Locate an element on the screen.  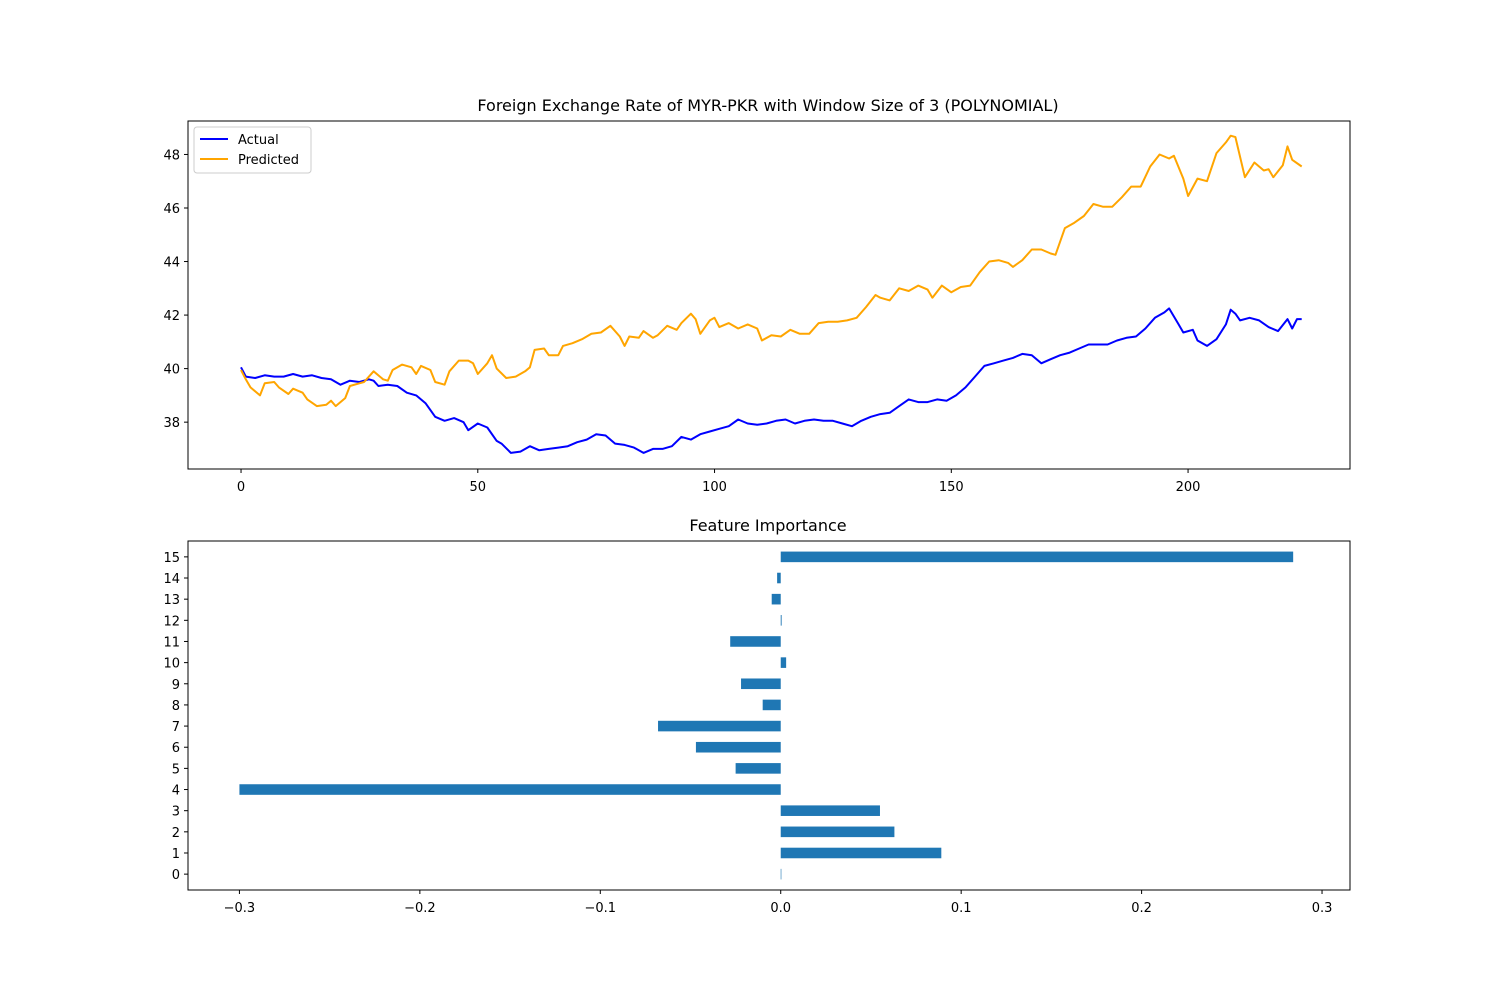
line-chart-x-axis: 0 50 100 150 200 is located at coordinates (719, 482).